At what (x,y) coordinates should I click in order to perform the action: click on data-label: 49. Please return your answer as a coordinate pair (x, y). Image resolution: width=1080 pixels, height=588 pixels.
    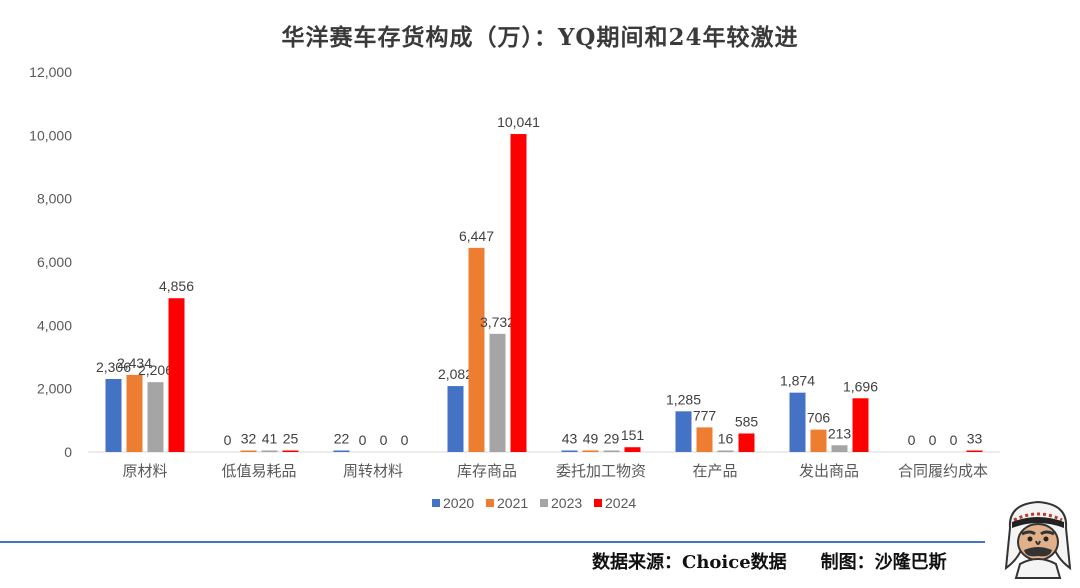
    Looking at the image, I should click on (591, 438).